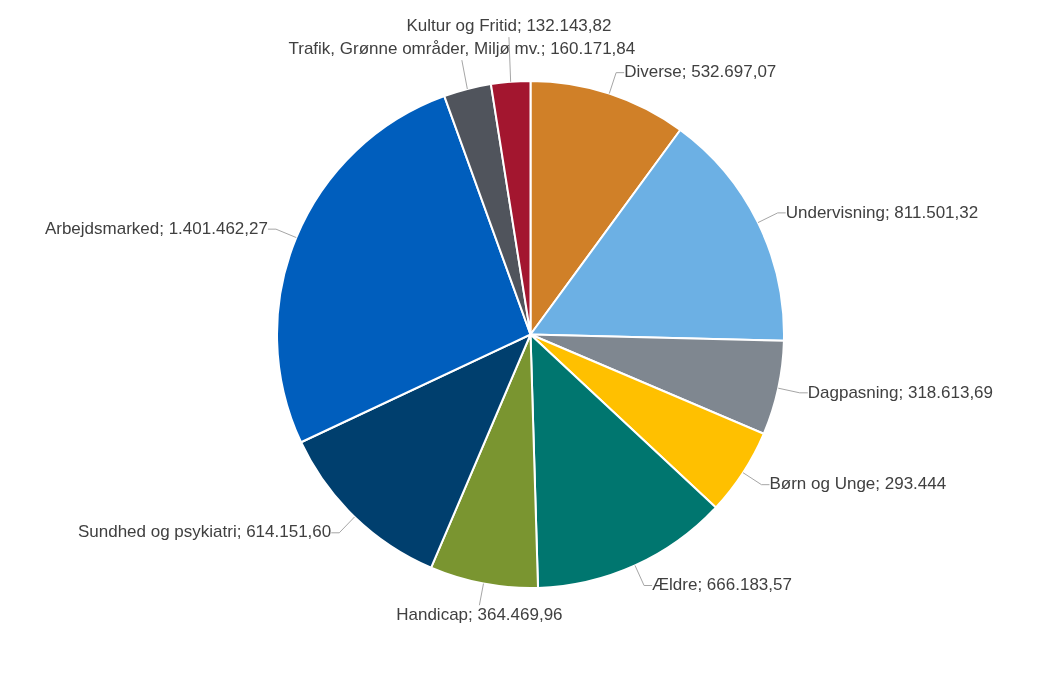 The image size is (1061, 689). Describe the element at coordinates (858, 484) in the screenshot. I see `slice-label: Børn og Unge; 293.444` at that location.